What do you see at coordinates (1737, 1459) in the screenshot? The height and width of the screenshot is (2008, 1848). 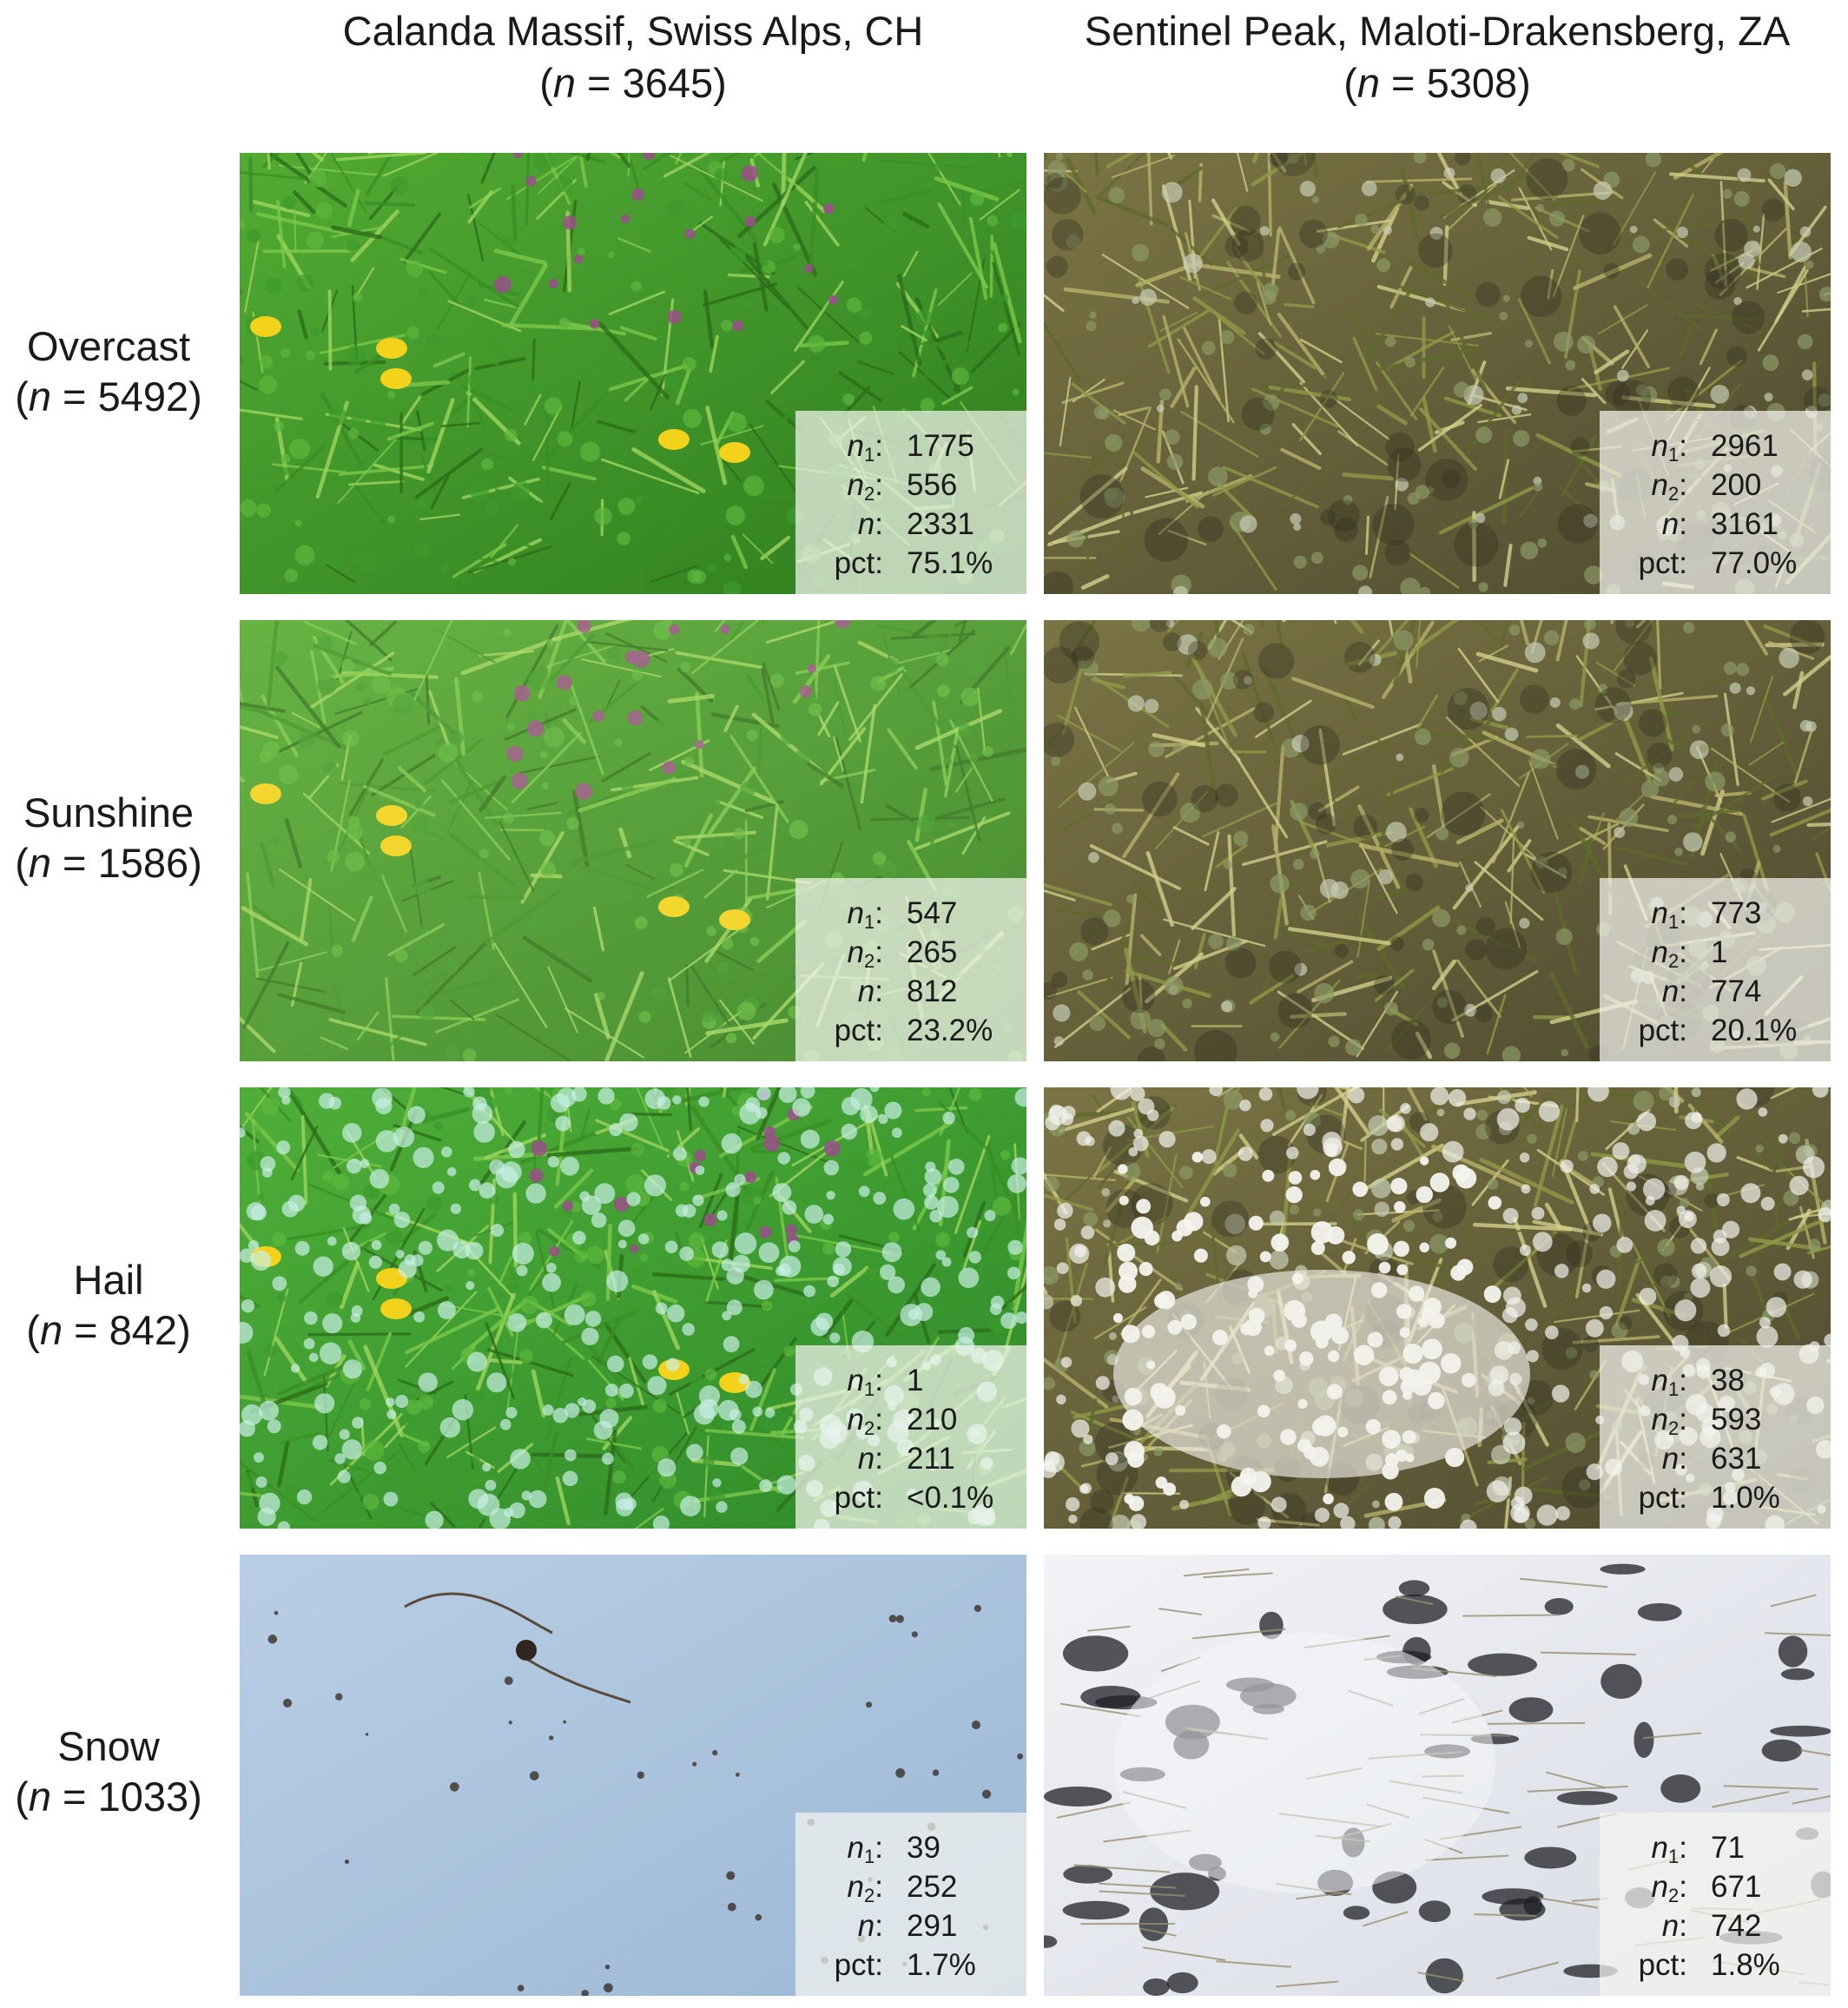 I see `stat-value-n: 631` at bounding box center [1737, 1459].